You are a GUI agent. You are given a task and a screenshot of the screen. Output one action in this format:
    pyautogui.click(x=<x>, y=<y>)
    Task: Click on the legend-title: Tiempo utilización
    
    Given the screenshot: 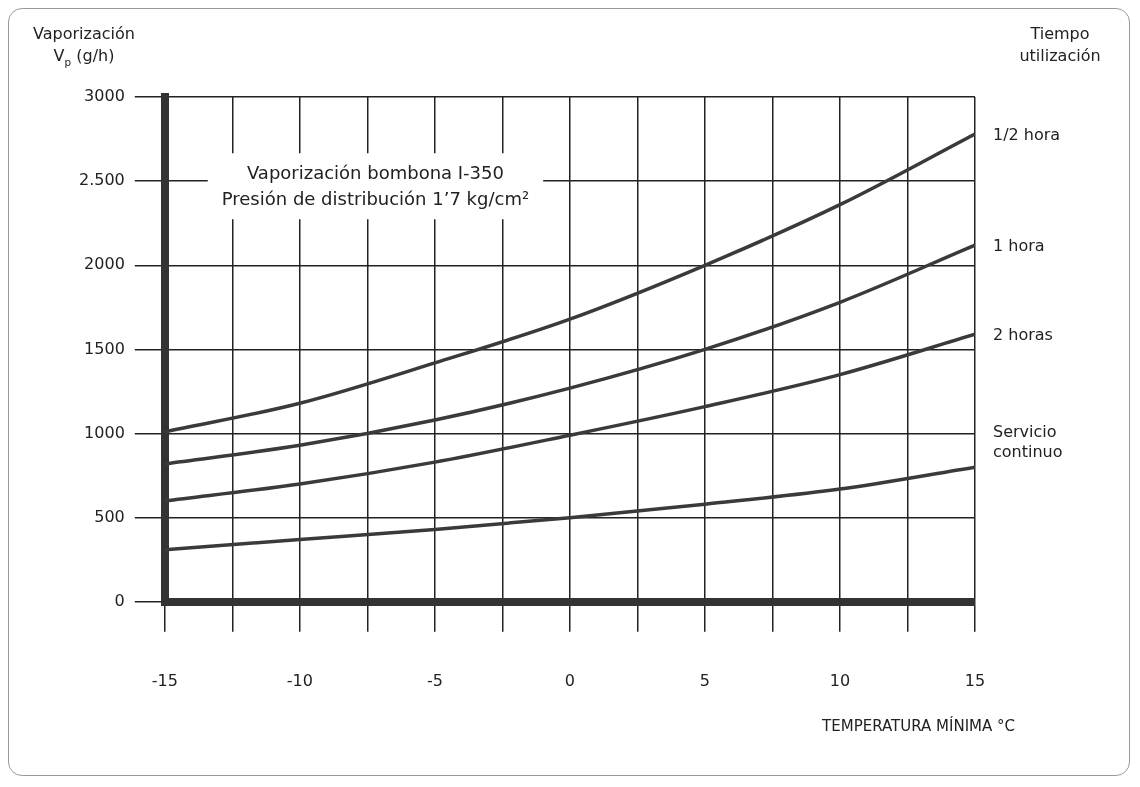 What is the action you would take?
    pyautogui.click(x=1060, y=44)
    